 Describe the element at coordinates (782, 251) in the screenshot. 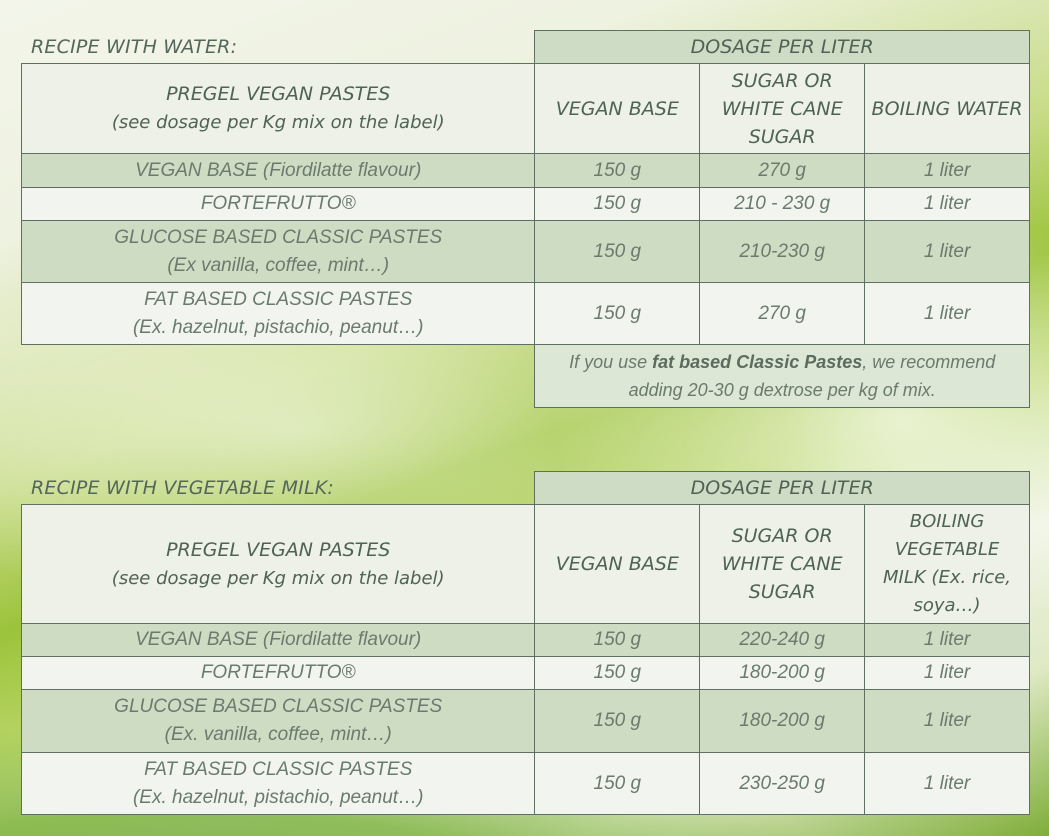

I see `cell: 210-230 g` at that location.